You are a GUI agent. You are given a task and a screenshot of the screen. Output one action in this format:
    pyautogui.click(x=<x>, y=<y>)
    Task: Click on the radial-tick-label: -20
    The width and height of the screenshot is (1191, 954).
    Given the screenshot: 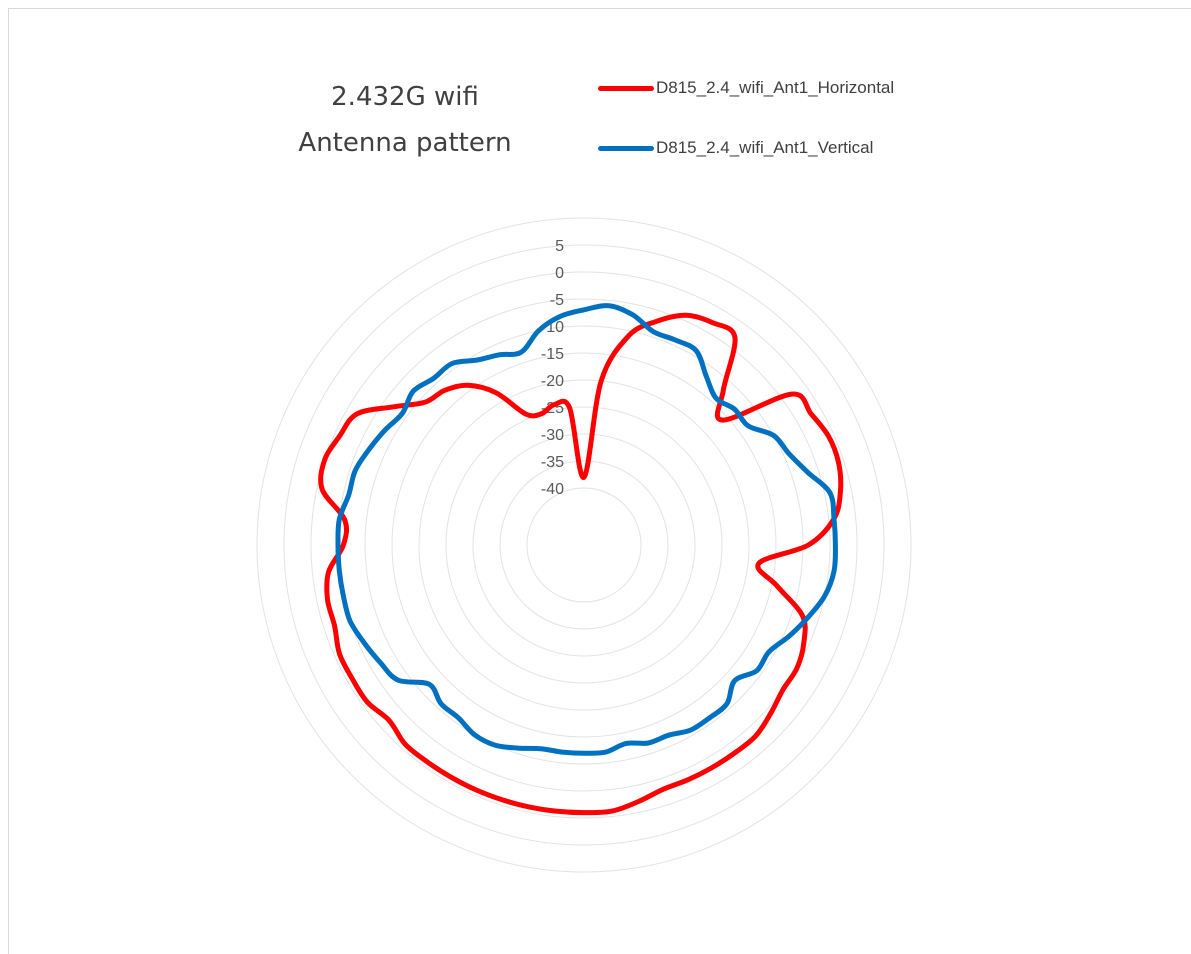 What is the action you would take?
    pyautogui.click(x=552, y=381)
    